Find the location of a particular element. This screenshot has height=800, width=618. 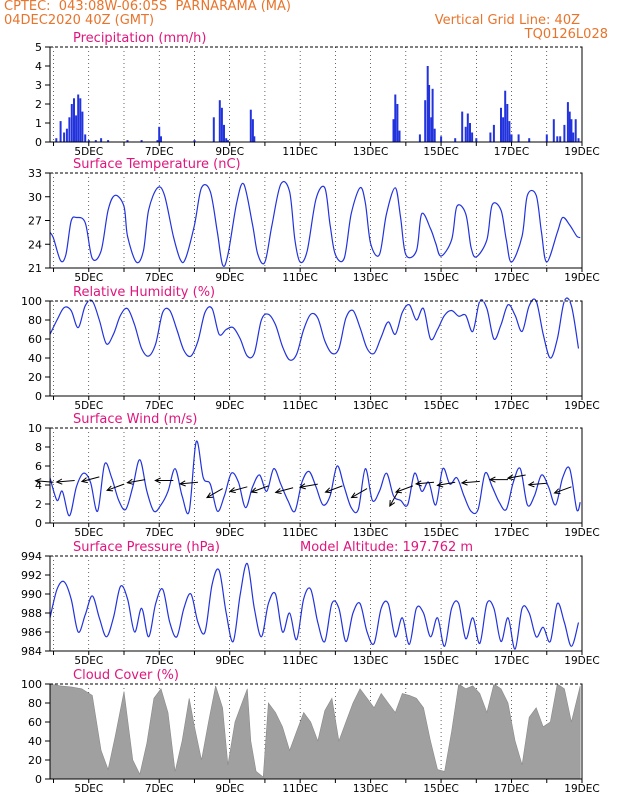

temp-xtick-label: 5DEC is located at coordinates (88, 278).